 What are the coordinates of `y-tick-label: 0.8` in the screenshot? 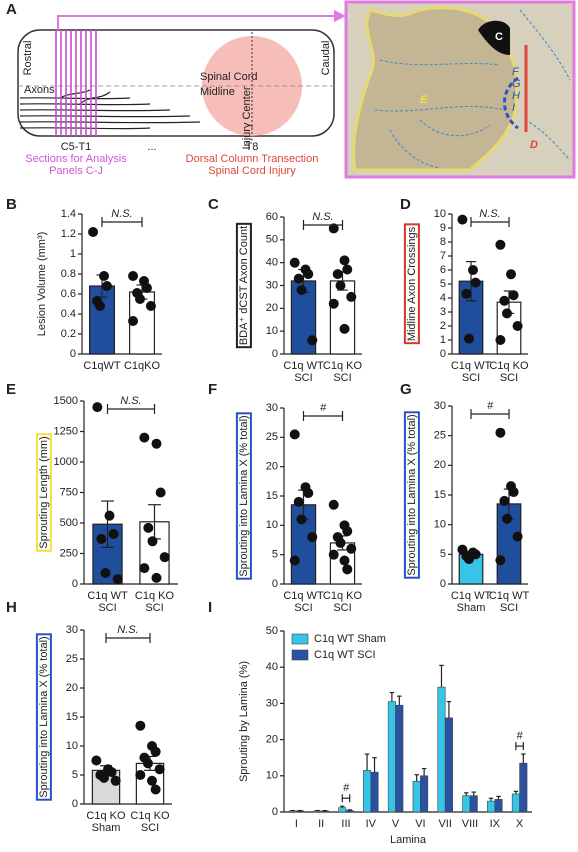 It's located at (68, 274).